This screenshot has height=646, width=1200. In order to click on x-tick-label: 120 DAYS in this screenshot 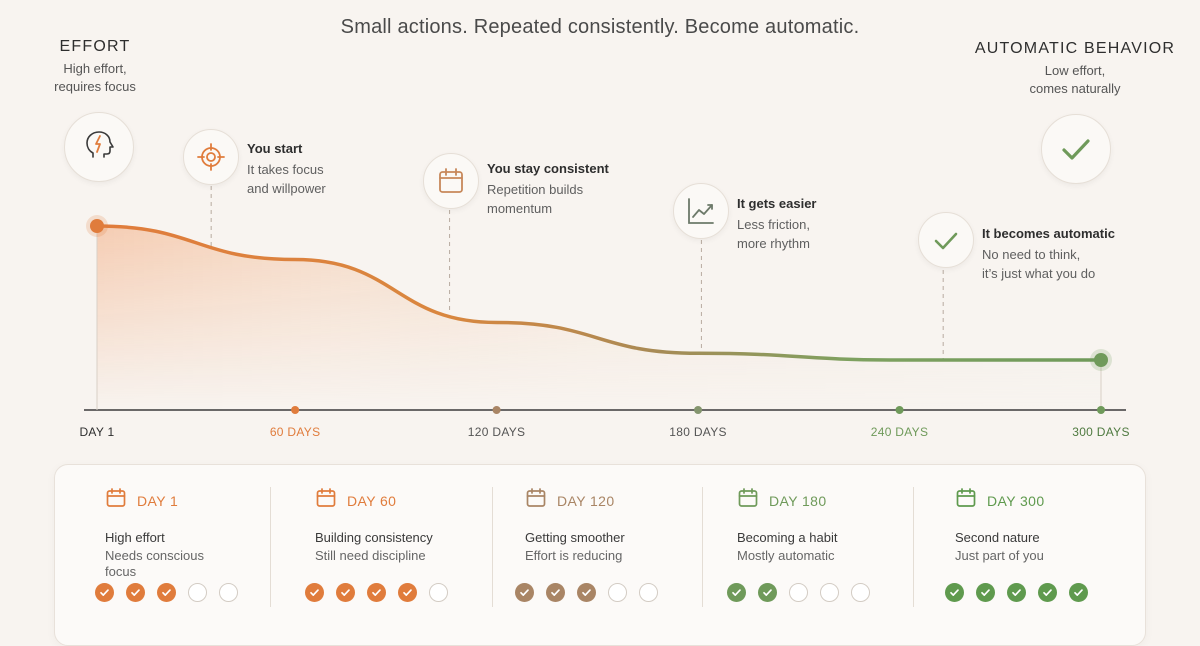, I will do `click(496, 432)`.